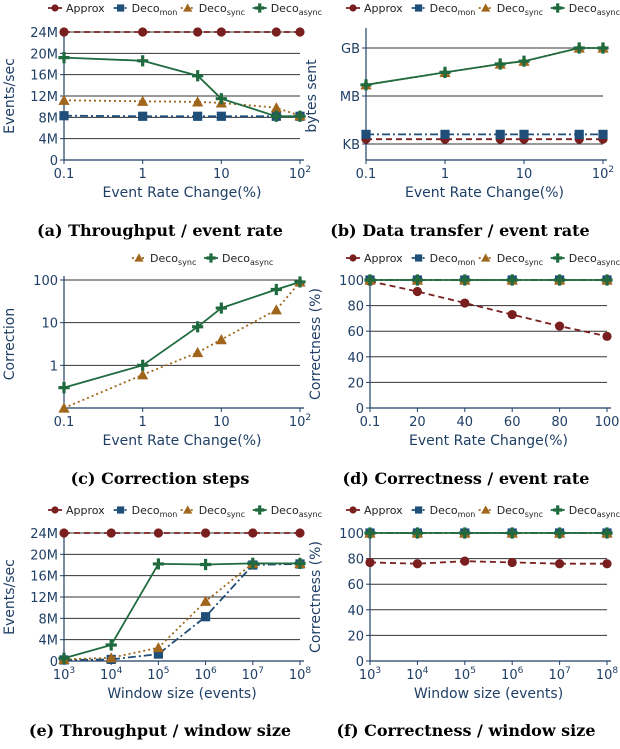  Describe the element at coordinates (355, 611) in the screenshot. I see `y-tick-label: 40` at that location.